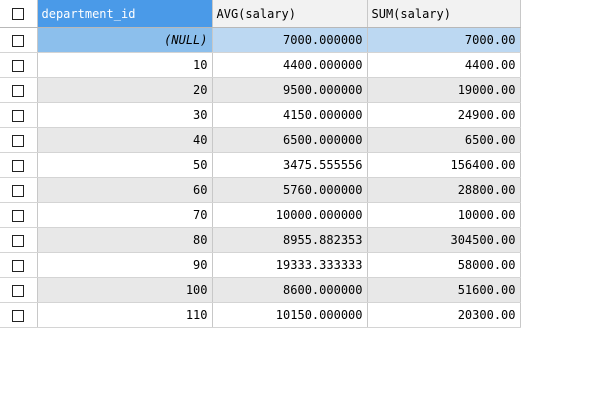 The height and width of the screenshot is (414, 594). Describe the element at coordinates (125, 190) in the screenshot. I see `cell-department-id: 60` at that location.